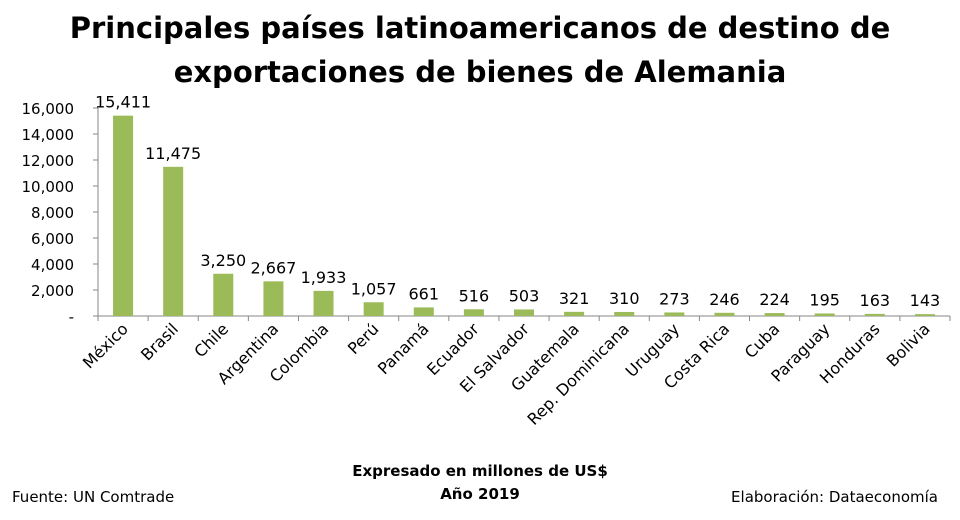 This screenshot has height=520, width=960. What do you see at coordinates (908, 344) in the screenshot?
I see `category-label: Bolivia` at bounding box center [908, 344].